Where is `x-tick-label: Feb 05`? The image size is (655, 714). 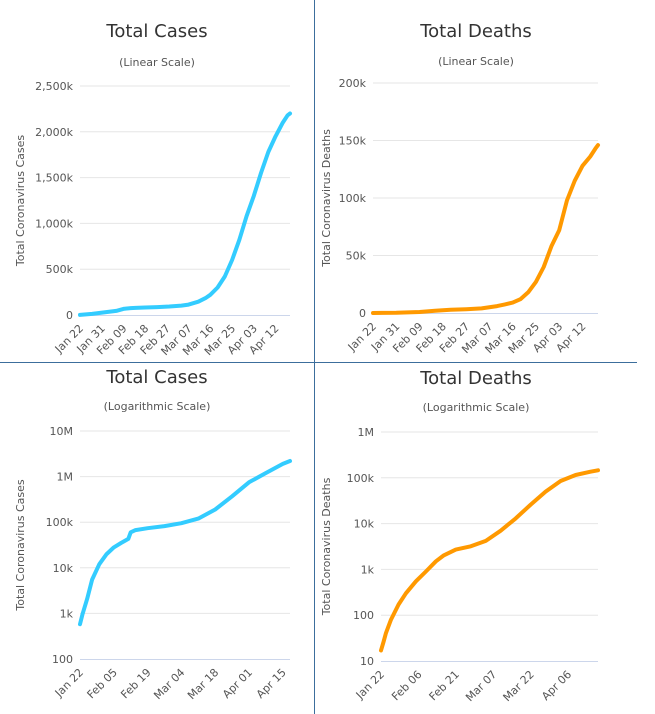 x-tick-label: Feb 05 is located at coordinates (102, 683).